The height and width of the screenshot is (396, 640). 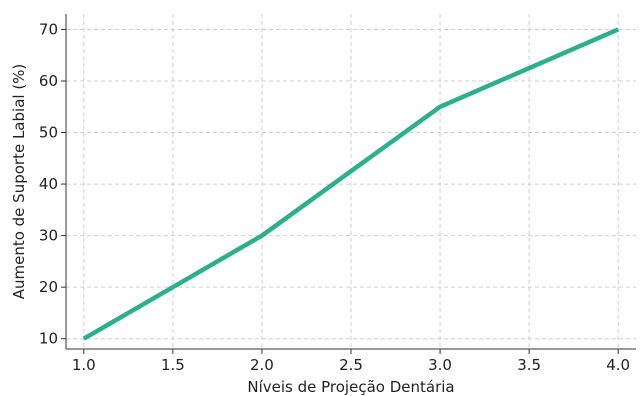 What do you see at coordinates (48, 29) in the screenshot?
I see `y-tick-label: 70` at bounding box center [48, 29].